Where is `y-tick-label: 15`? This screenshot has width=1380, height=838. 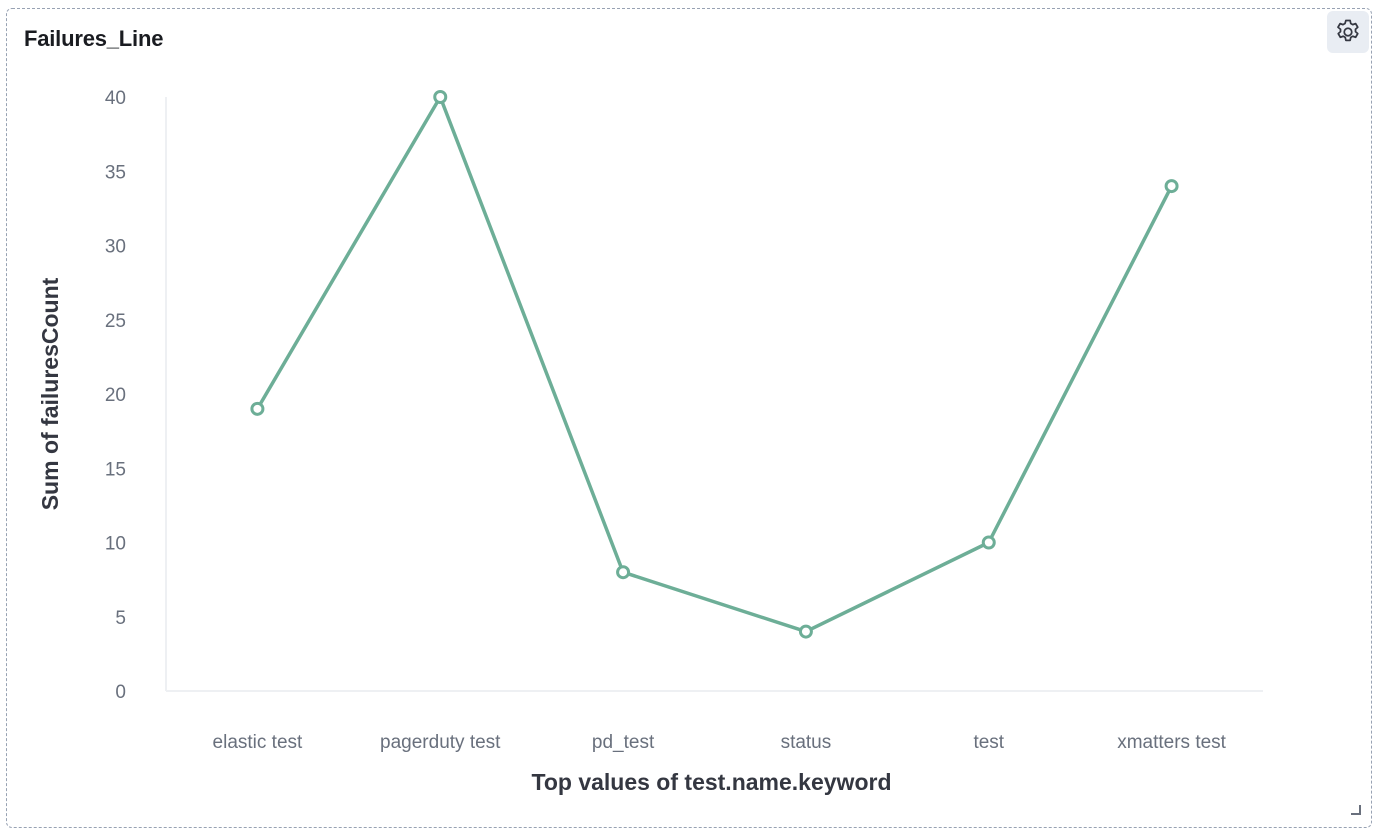
y-tick-label: 15 is located at coordinates (115, 469).